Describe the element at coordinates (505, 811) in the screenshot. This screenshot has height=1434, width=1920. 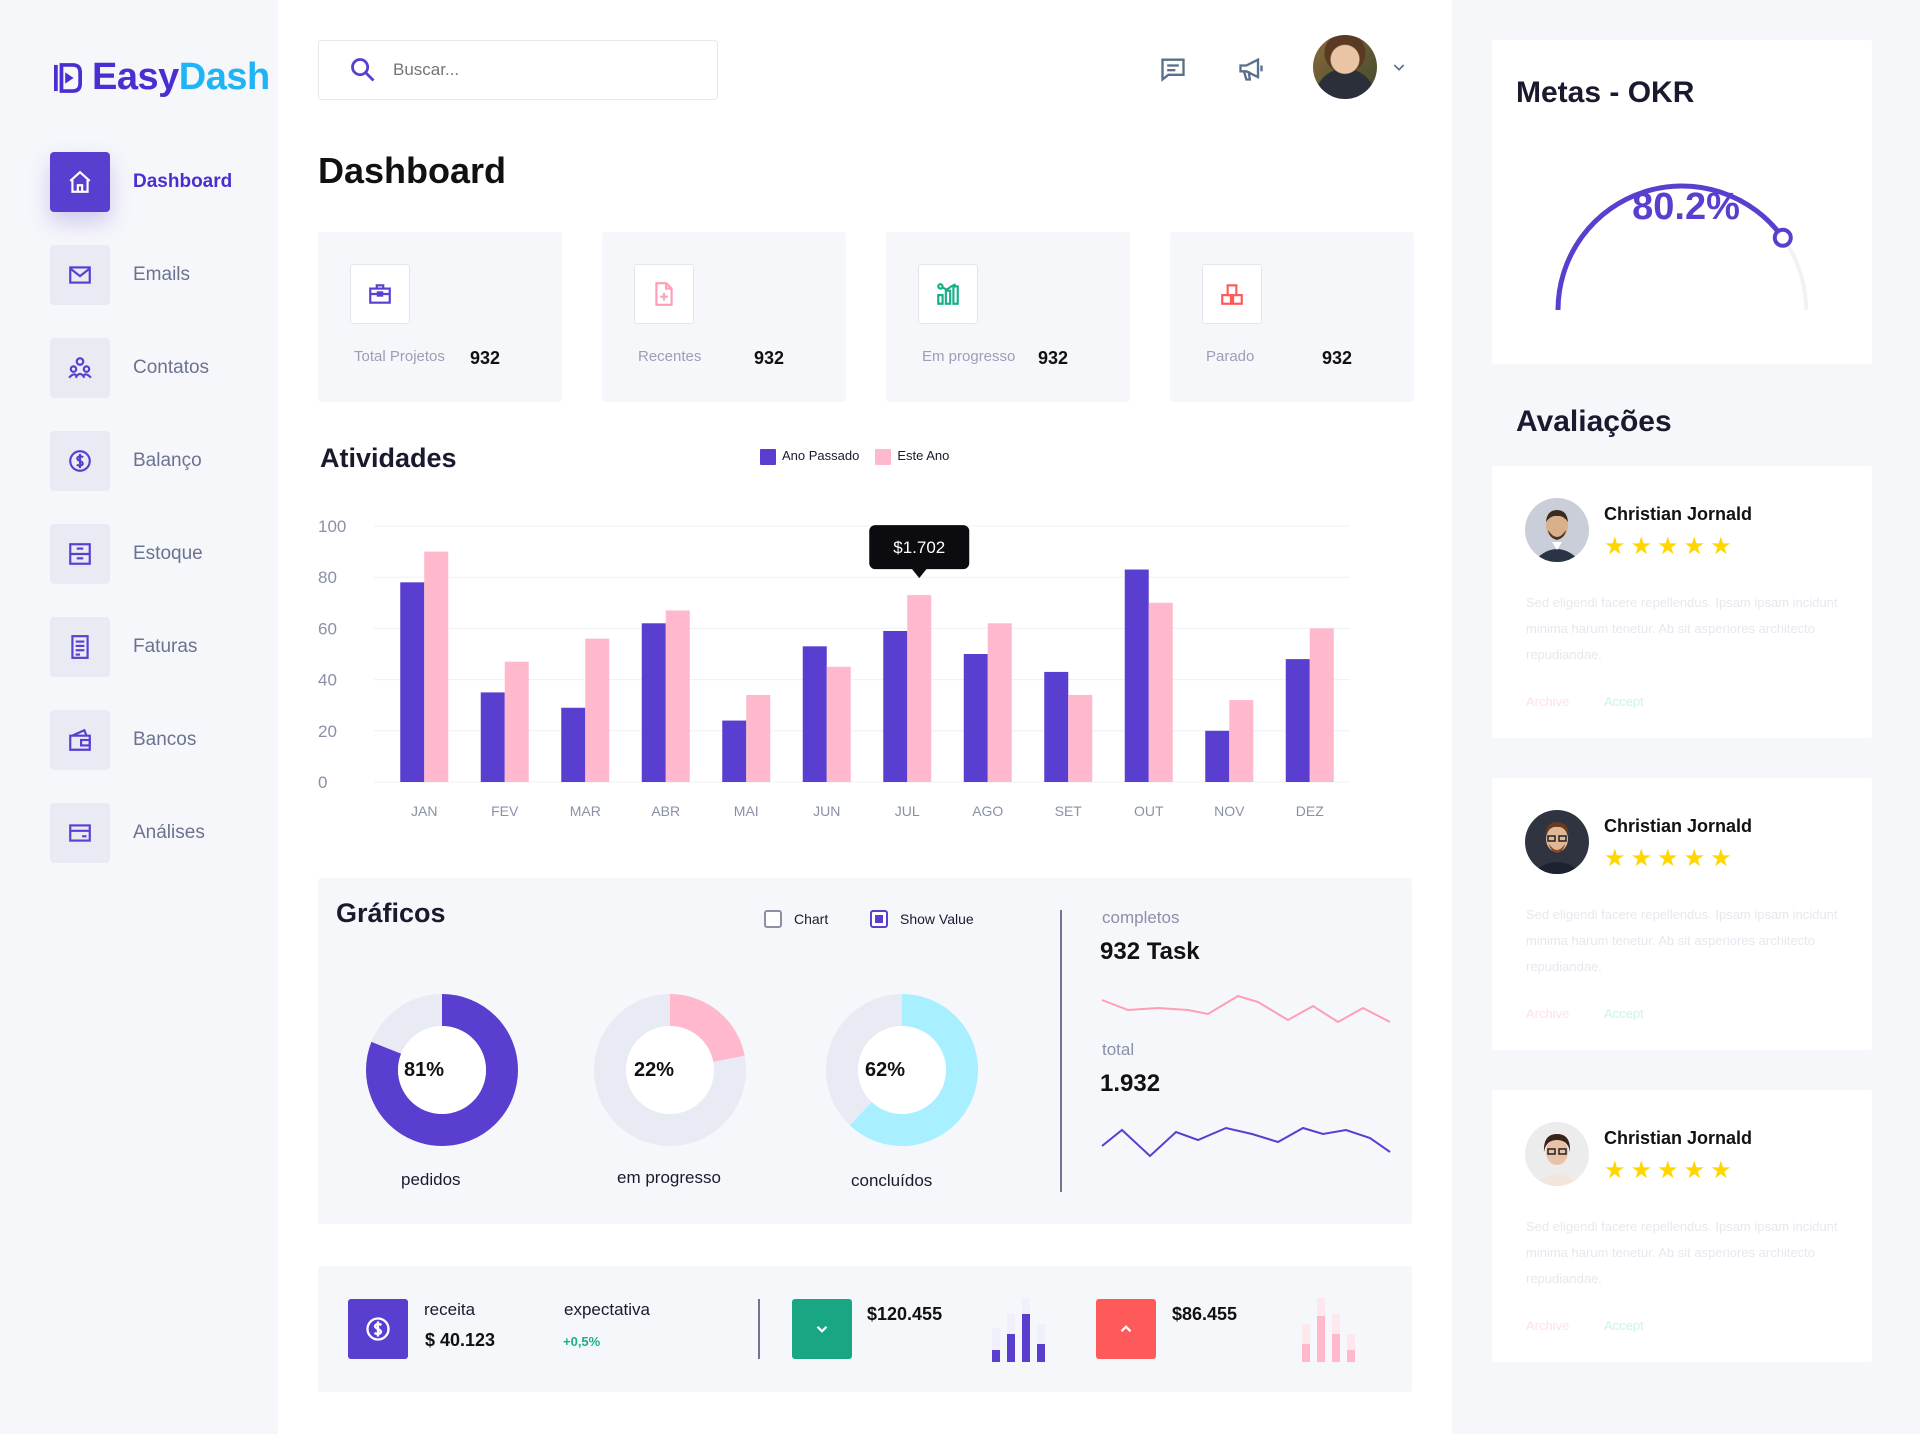
I see `x-tick-label: FEV` at that location.